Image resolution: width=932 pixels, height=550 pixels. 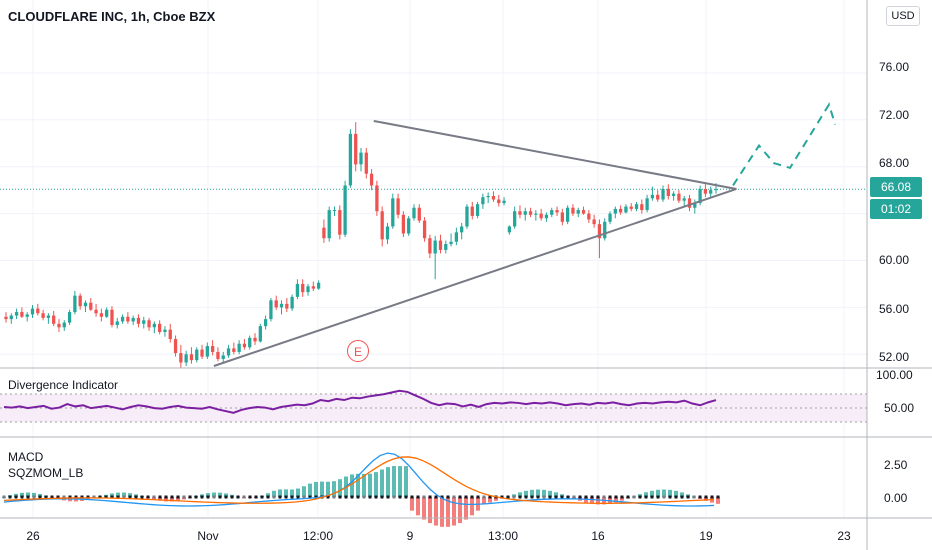 I want to click on earnings-marker: E, so click(x=358, y=351).